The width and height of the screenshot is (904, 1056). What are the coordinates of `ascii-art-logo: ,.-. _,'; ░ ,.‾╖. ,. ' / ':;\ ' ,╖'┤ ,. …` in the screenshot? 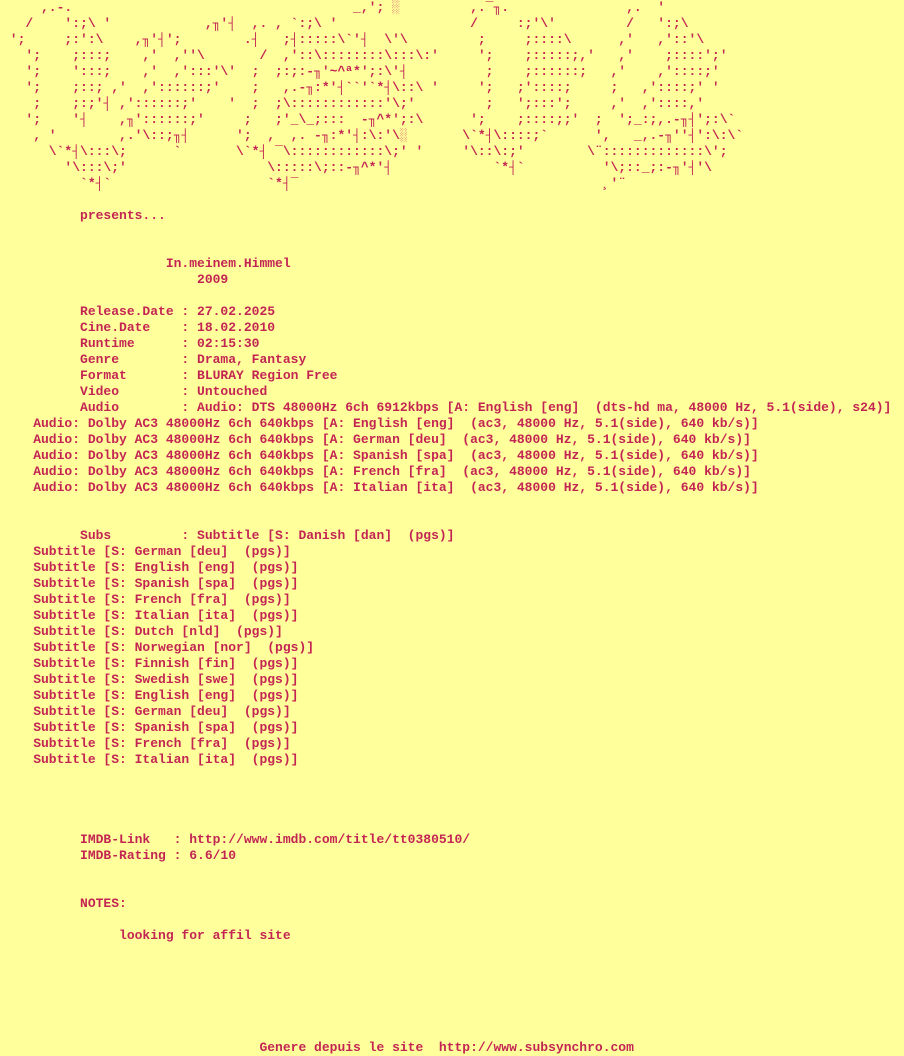 It's located at (376, 95).